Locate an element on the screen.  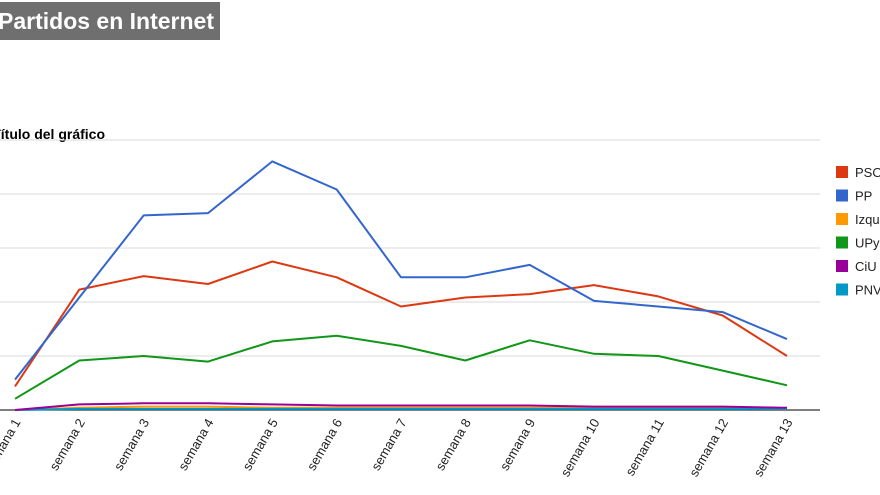
series-line-ciu is located at coordinates (401, 406).